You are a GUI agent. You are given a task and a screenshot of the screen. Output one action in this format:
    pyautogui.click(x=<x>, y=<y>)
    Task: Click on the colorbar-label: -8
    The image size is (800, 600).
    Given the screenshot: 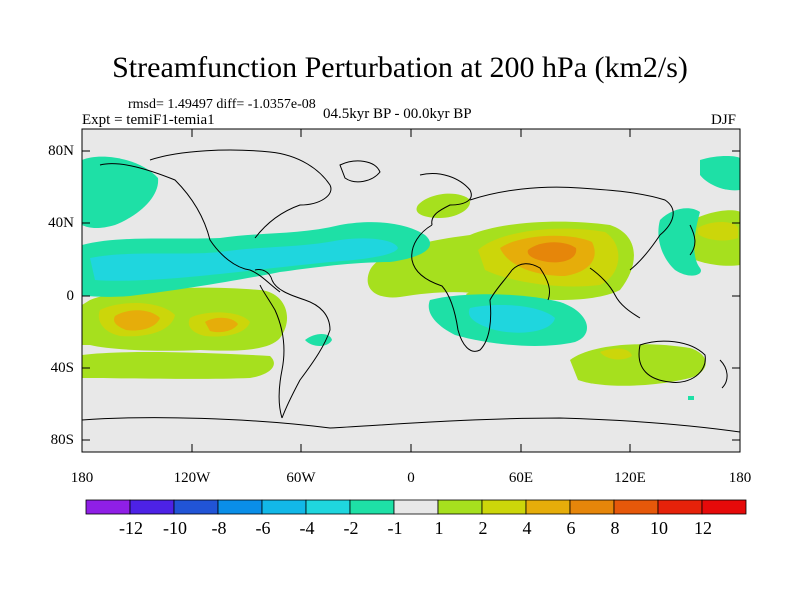 What is the action you would take?
    pyautogui.click(x=219, y=528)
    